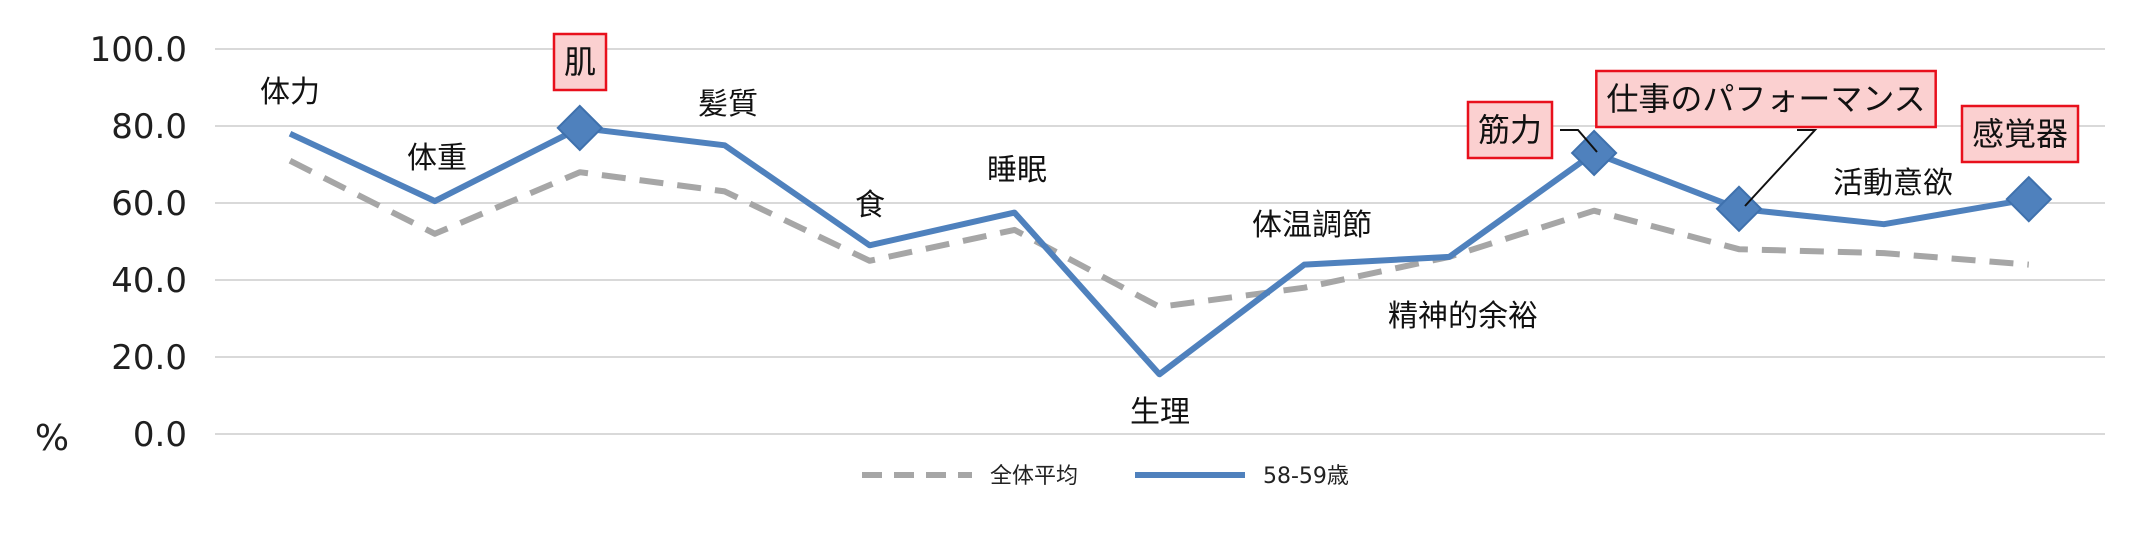  I want to click on category-label: 食, so click(870, 205).